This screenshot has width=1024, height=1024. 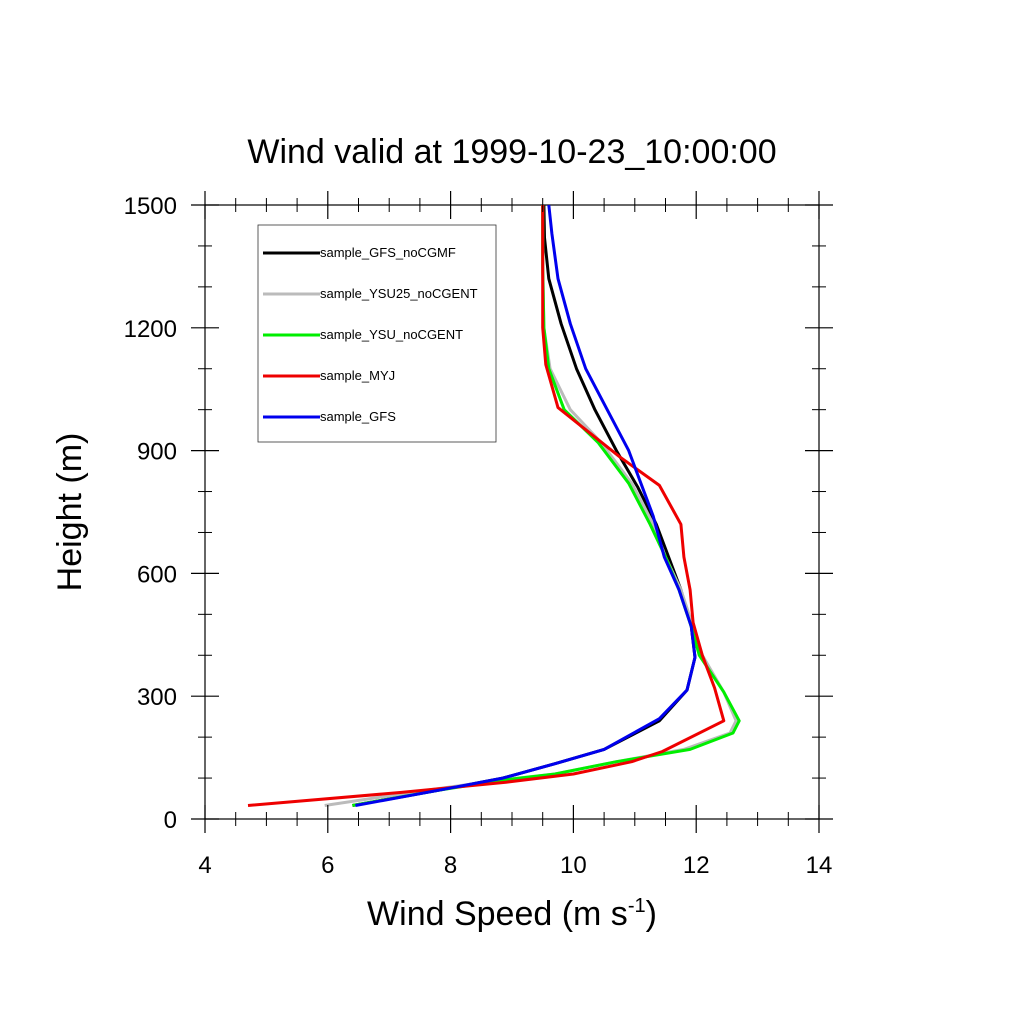 I want to click on x-tick-label: 4, so click(x=204, y=865).